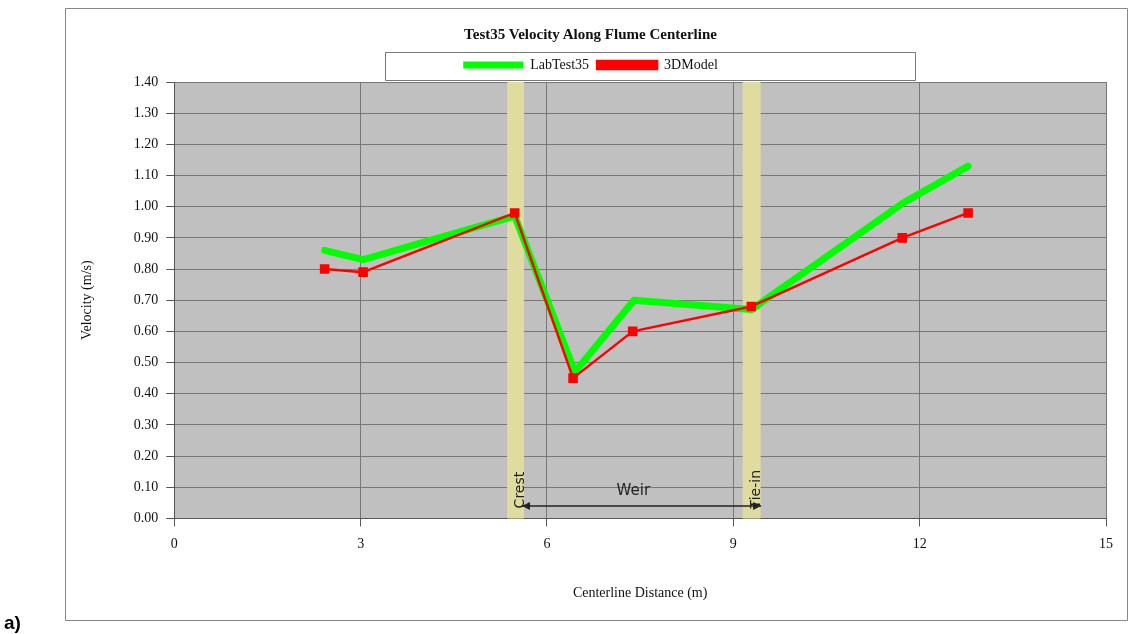  I want to click on y-tick-label: 0.90, so click(146, 237).